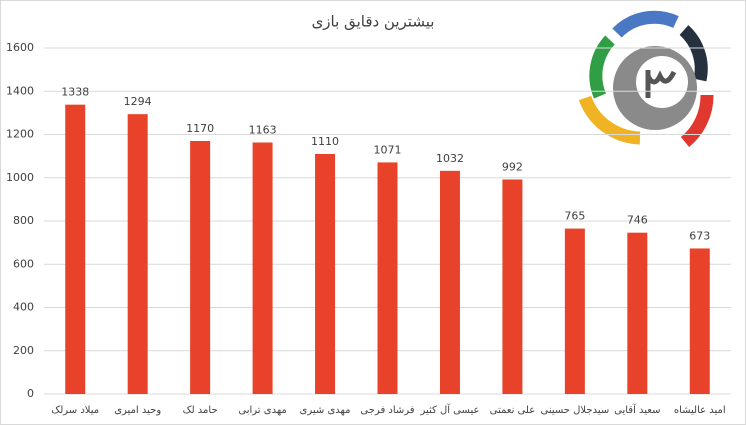 The width and height of the screenshot is (746, 425). Describe the element at coordinates (388, 149) in the screenshot. I see `data-label: 1071` at that location.